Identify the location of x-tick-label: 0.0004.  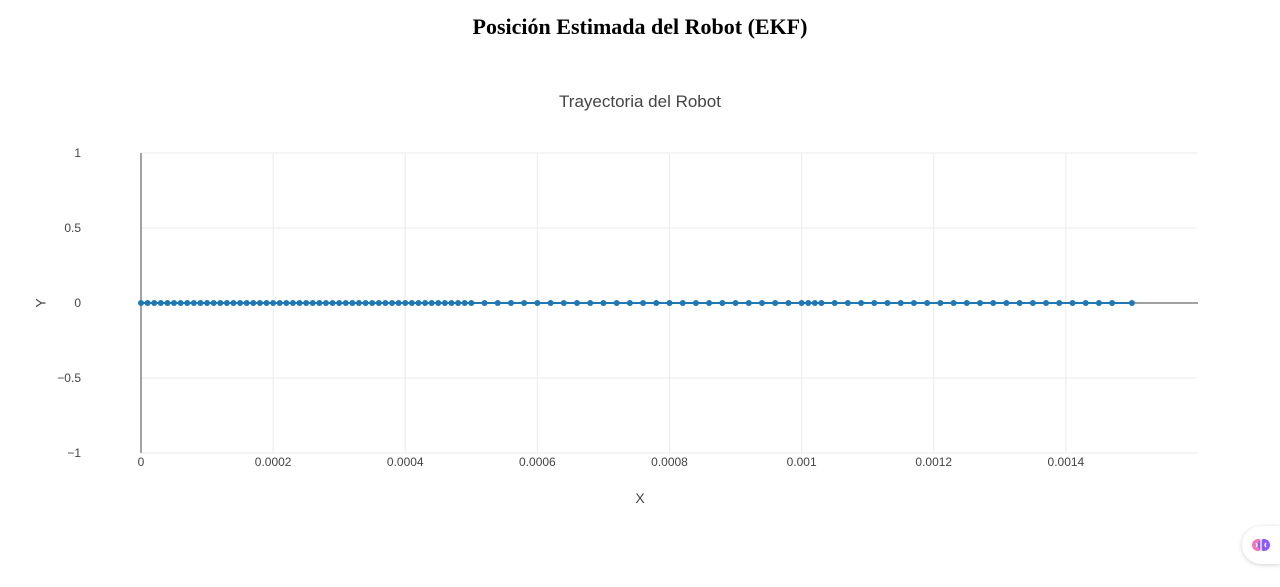
(405, 462).